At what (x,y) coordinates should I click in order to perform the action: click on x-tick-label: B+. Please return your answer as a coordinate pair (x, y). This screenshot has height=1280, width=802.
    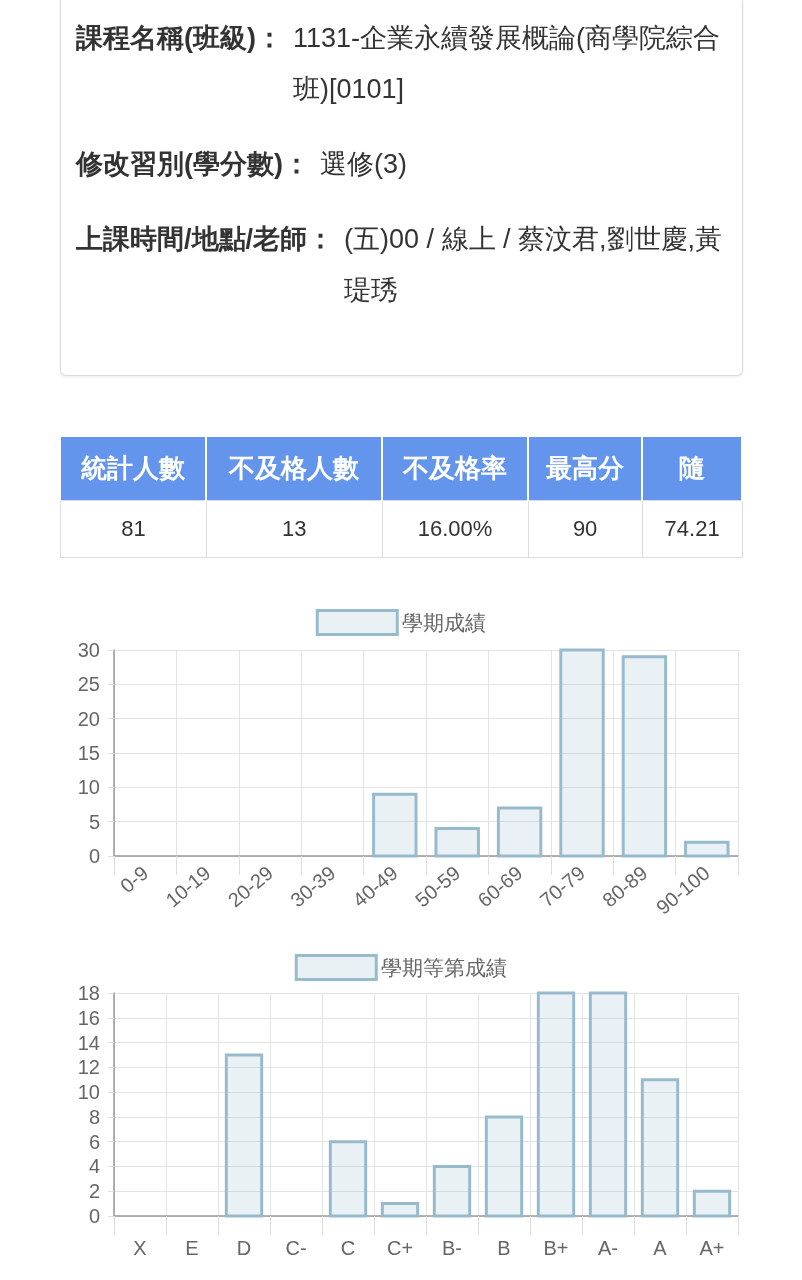
    Looking at the image, I should click on (556, 1248).